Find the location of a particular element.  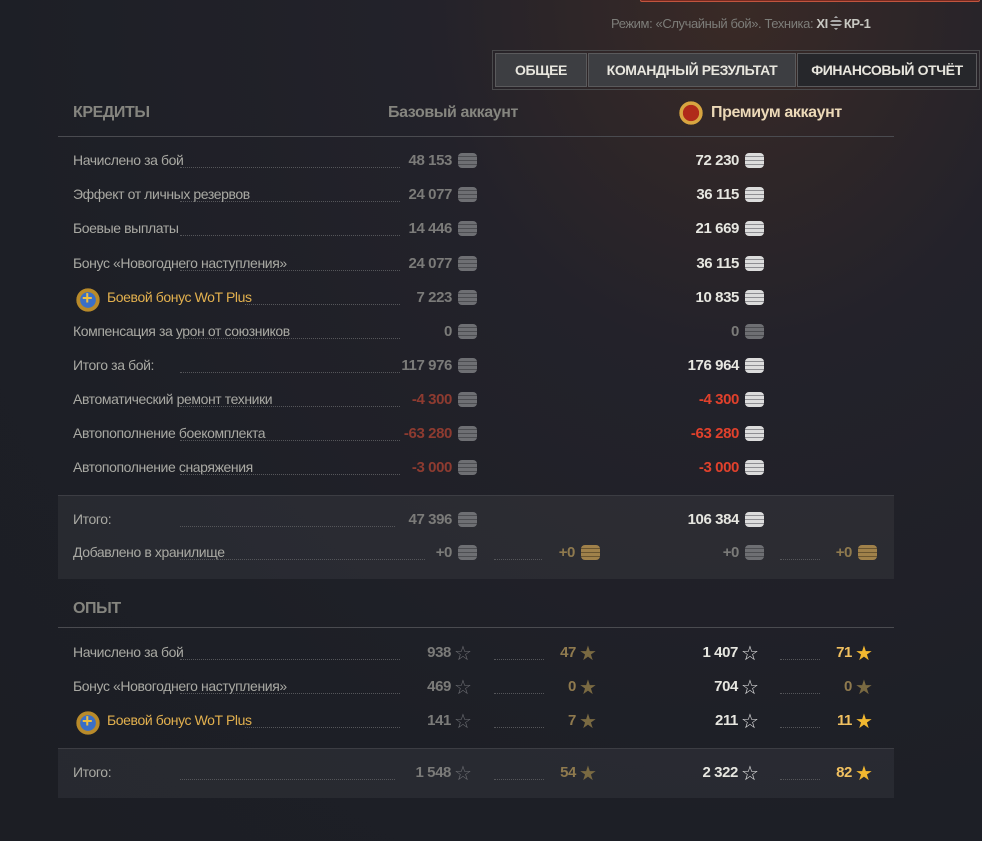

row-label: Боевые выплаты is located at coordinates (126, 228).